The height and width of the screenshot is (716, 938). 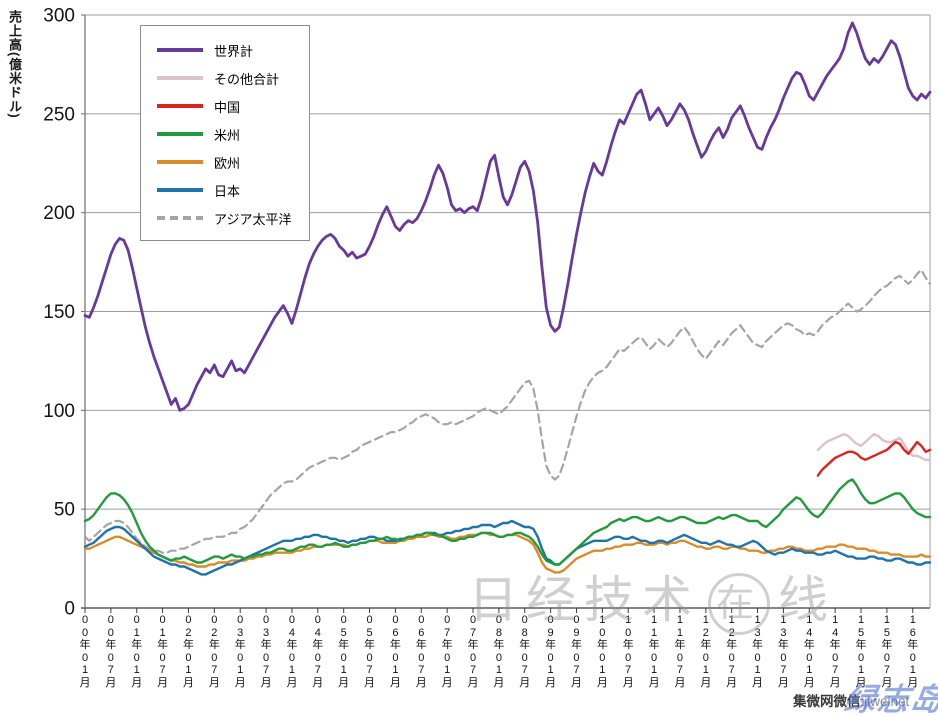 What do you see at coordinates (180, 106) in the screenshot?
I see `legend-swatch-china` at bounding box center [180, 106].